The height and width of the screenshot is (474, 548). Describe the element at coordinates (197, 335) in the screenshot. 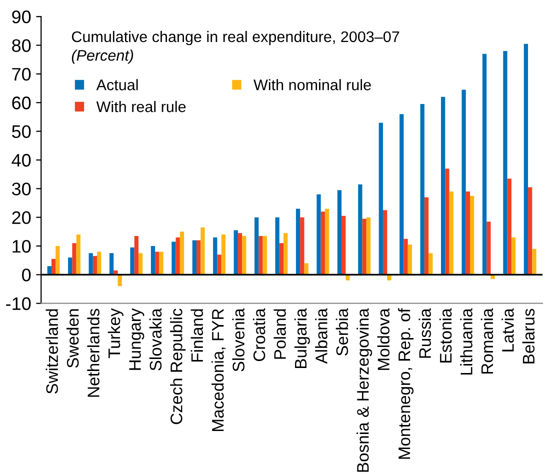

I see `x-tick-label: Finland` at that location.